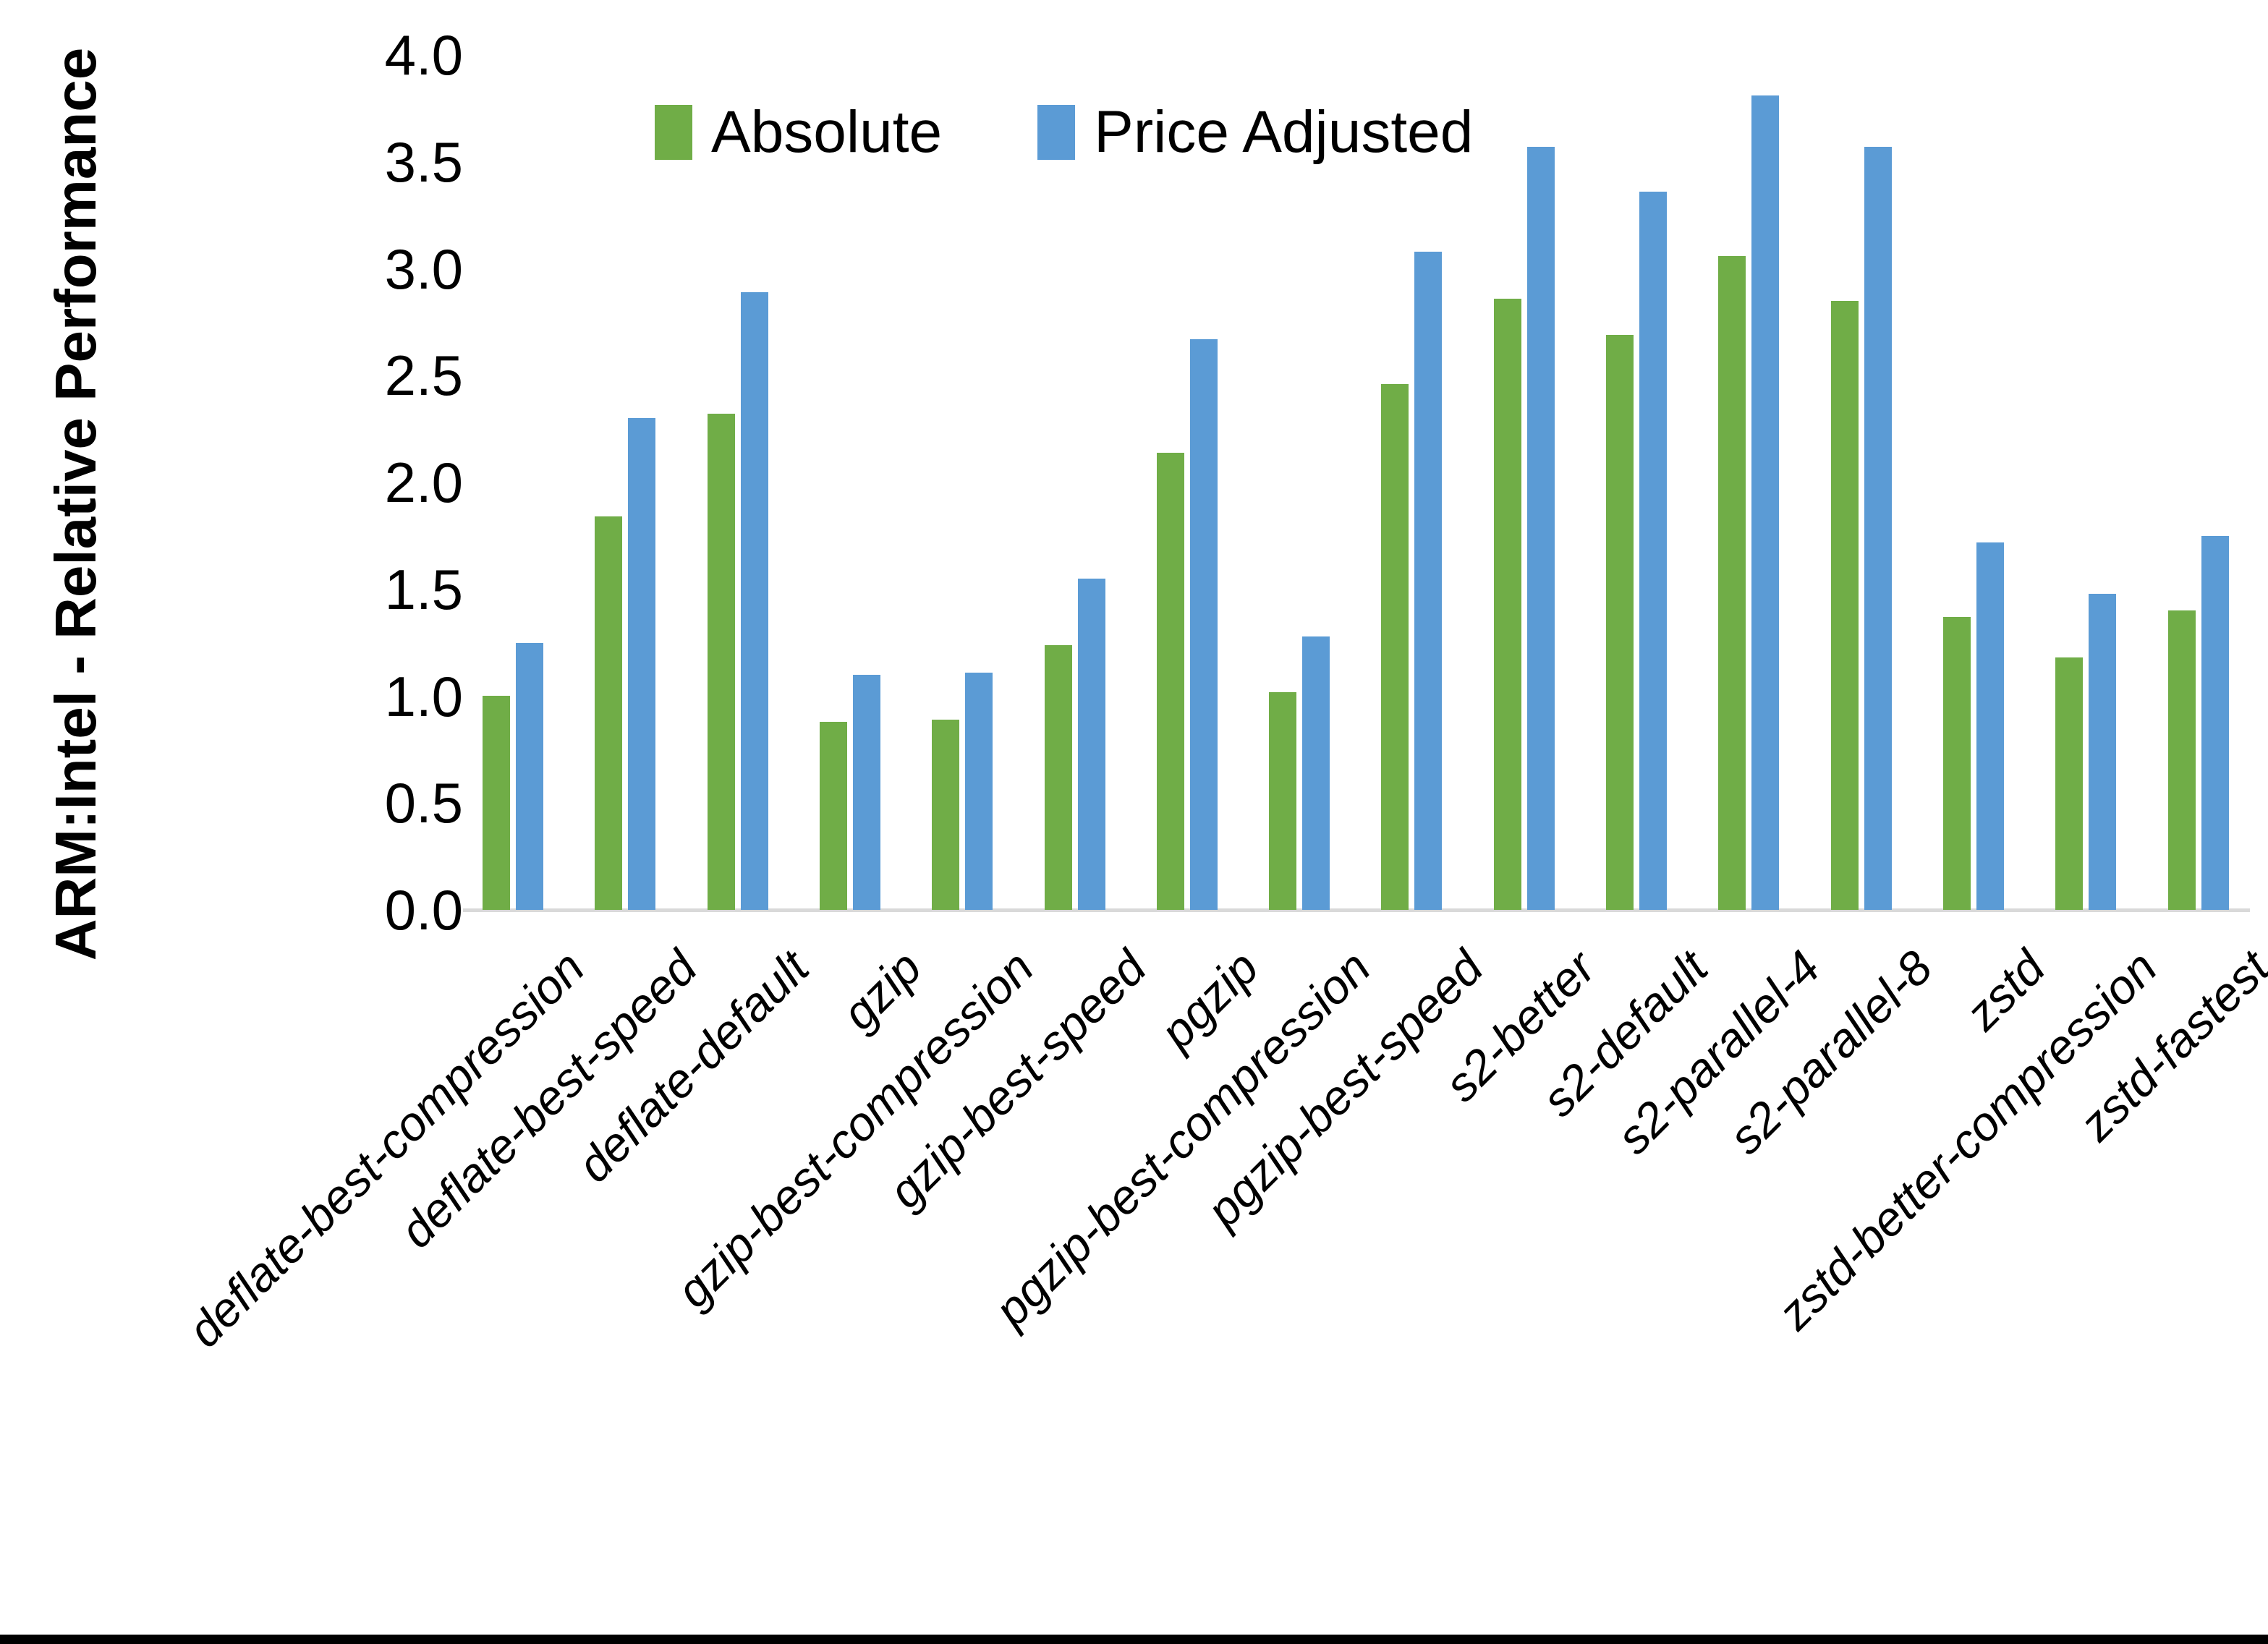 This screenshot has width=2268, height=1644. What do you see at coordinates (529, 776) in the screenshot?
I see `bar-price-adjusted-deflate-best-compression` at bounding box center [529, 776].